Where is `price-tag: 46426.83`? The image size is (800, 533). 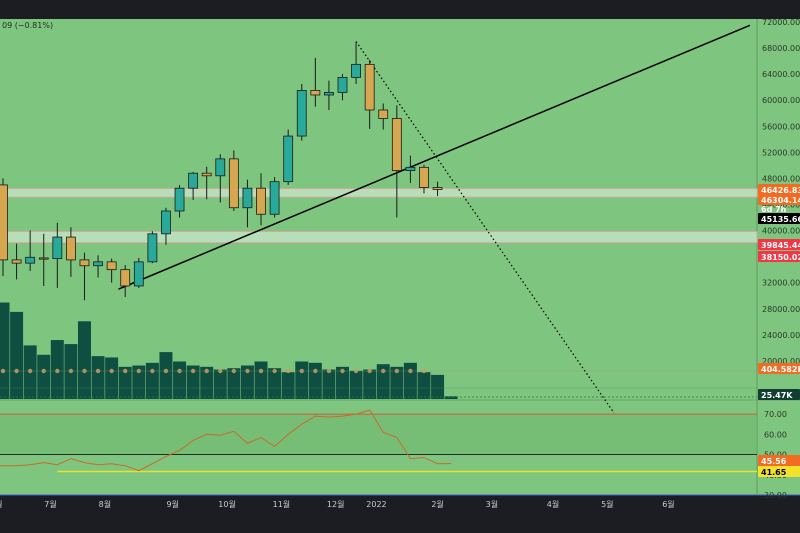
price-tag: 46426.83 is located at coordinates (780, 190).